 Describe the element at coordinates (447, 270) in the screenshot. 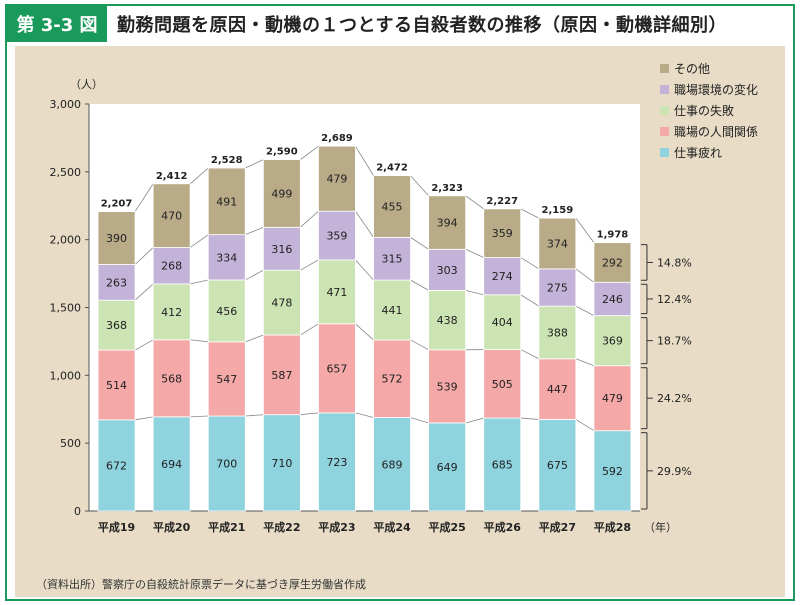

I see `data-label: 303` at that location.